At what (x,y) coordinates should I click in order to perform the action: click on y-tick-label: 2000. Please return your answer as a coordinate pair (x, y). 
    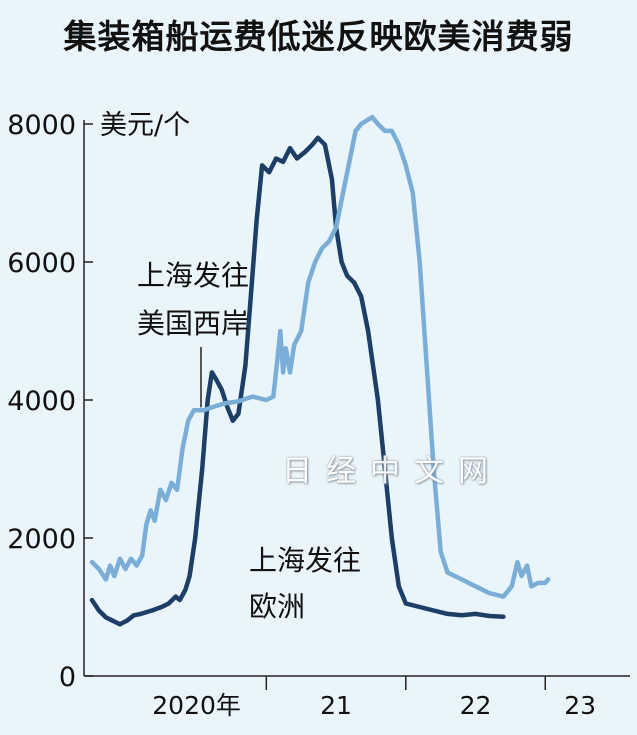
    Looking at the image, I should click on (41, 539).